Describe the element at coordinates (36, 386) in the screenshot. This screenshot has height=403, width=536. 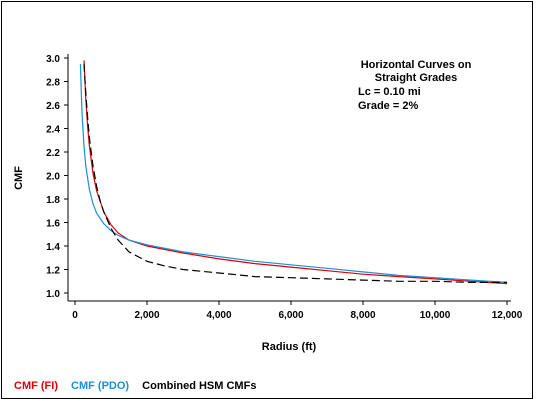
I see `legend-item-fi: CMF (FI)` at that location.